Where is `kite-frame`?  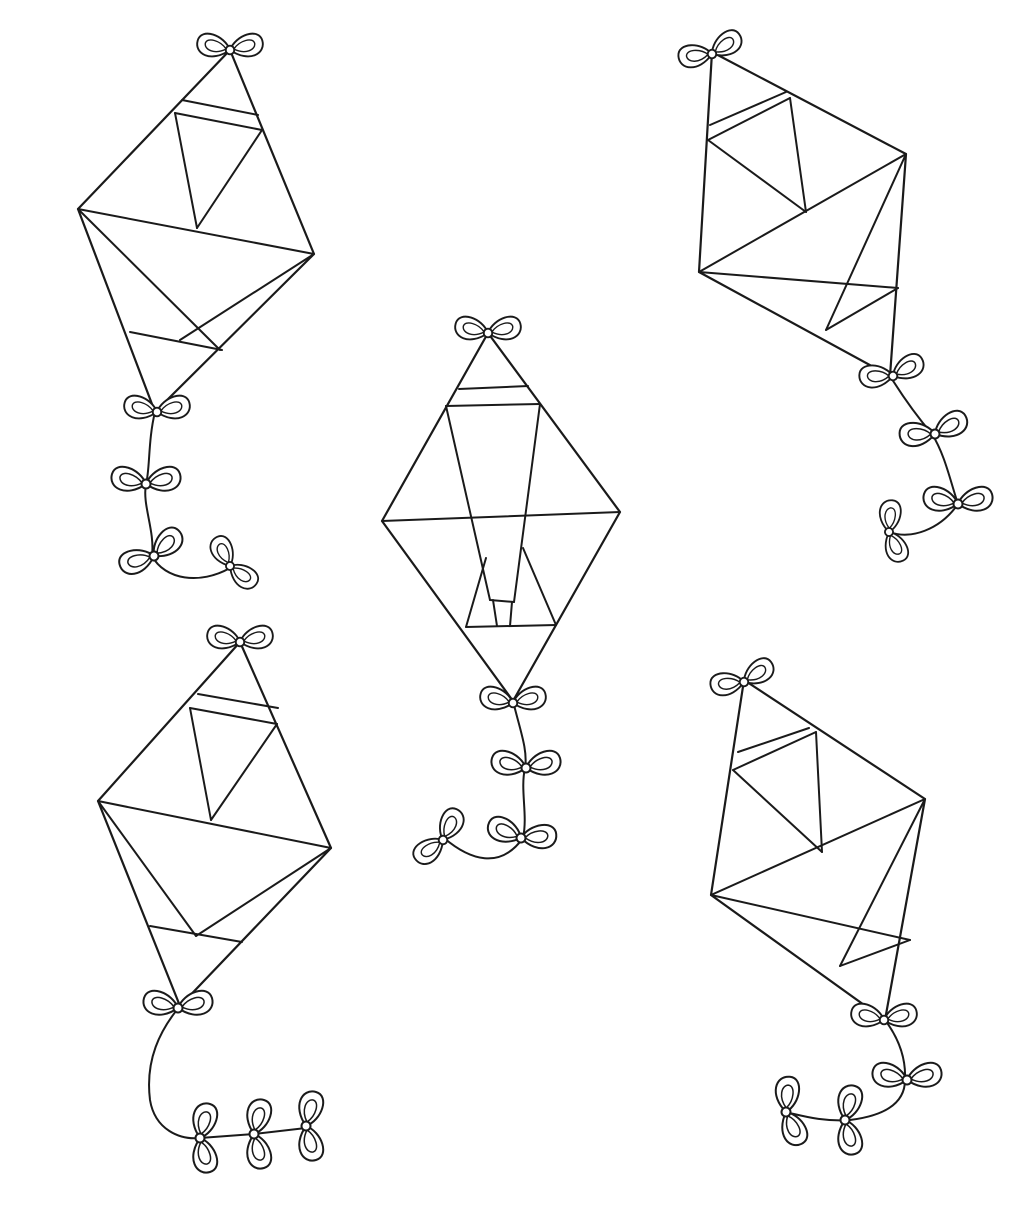 kite-frame is located at coordinates (818, 850).